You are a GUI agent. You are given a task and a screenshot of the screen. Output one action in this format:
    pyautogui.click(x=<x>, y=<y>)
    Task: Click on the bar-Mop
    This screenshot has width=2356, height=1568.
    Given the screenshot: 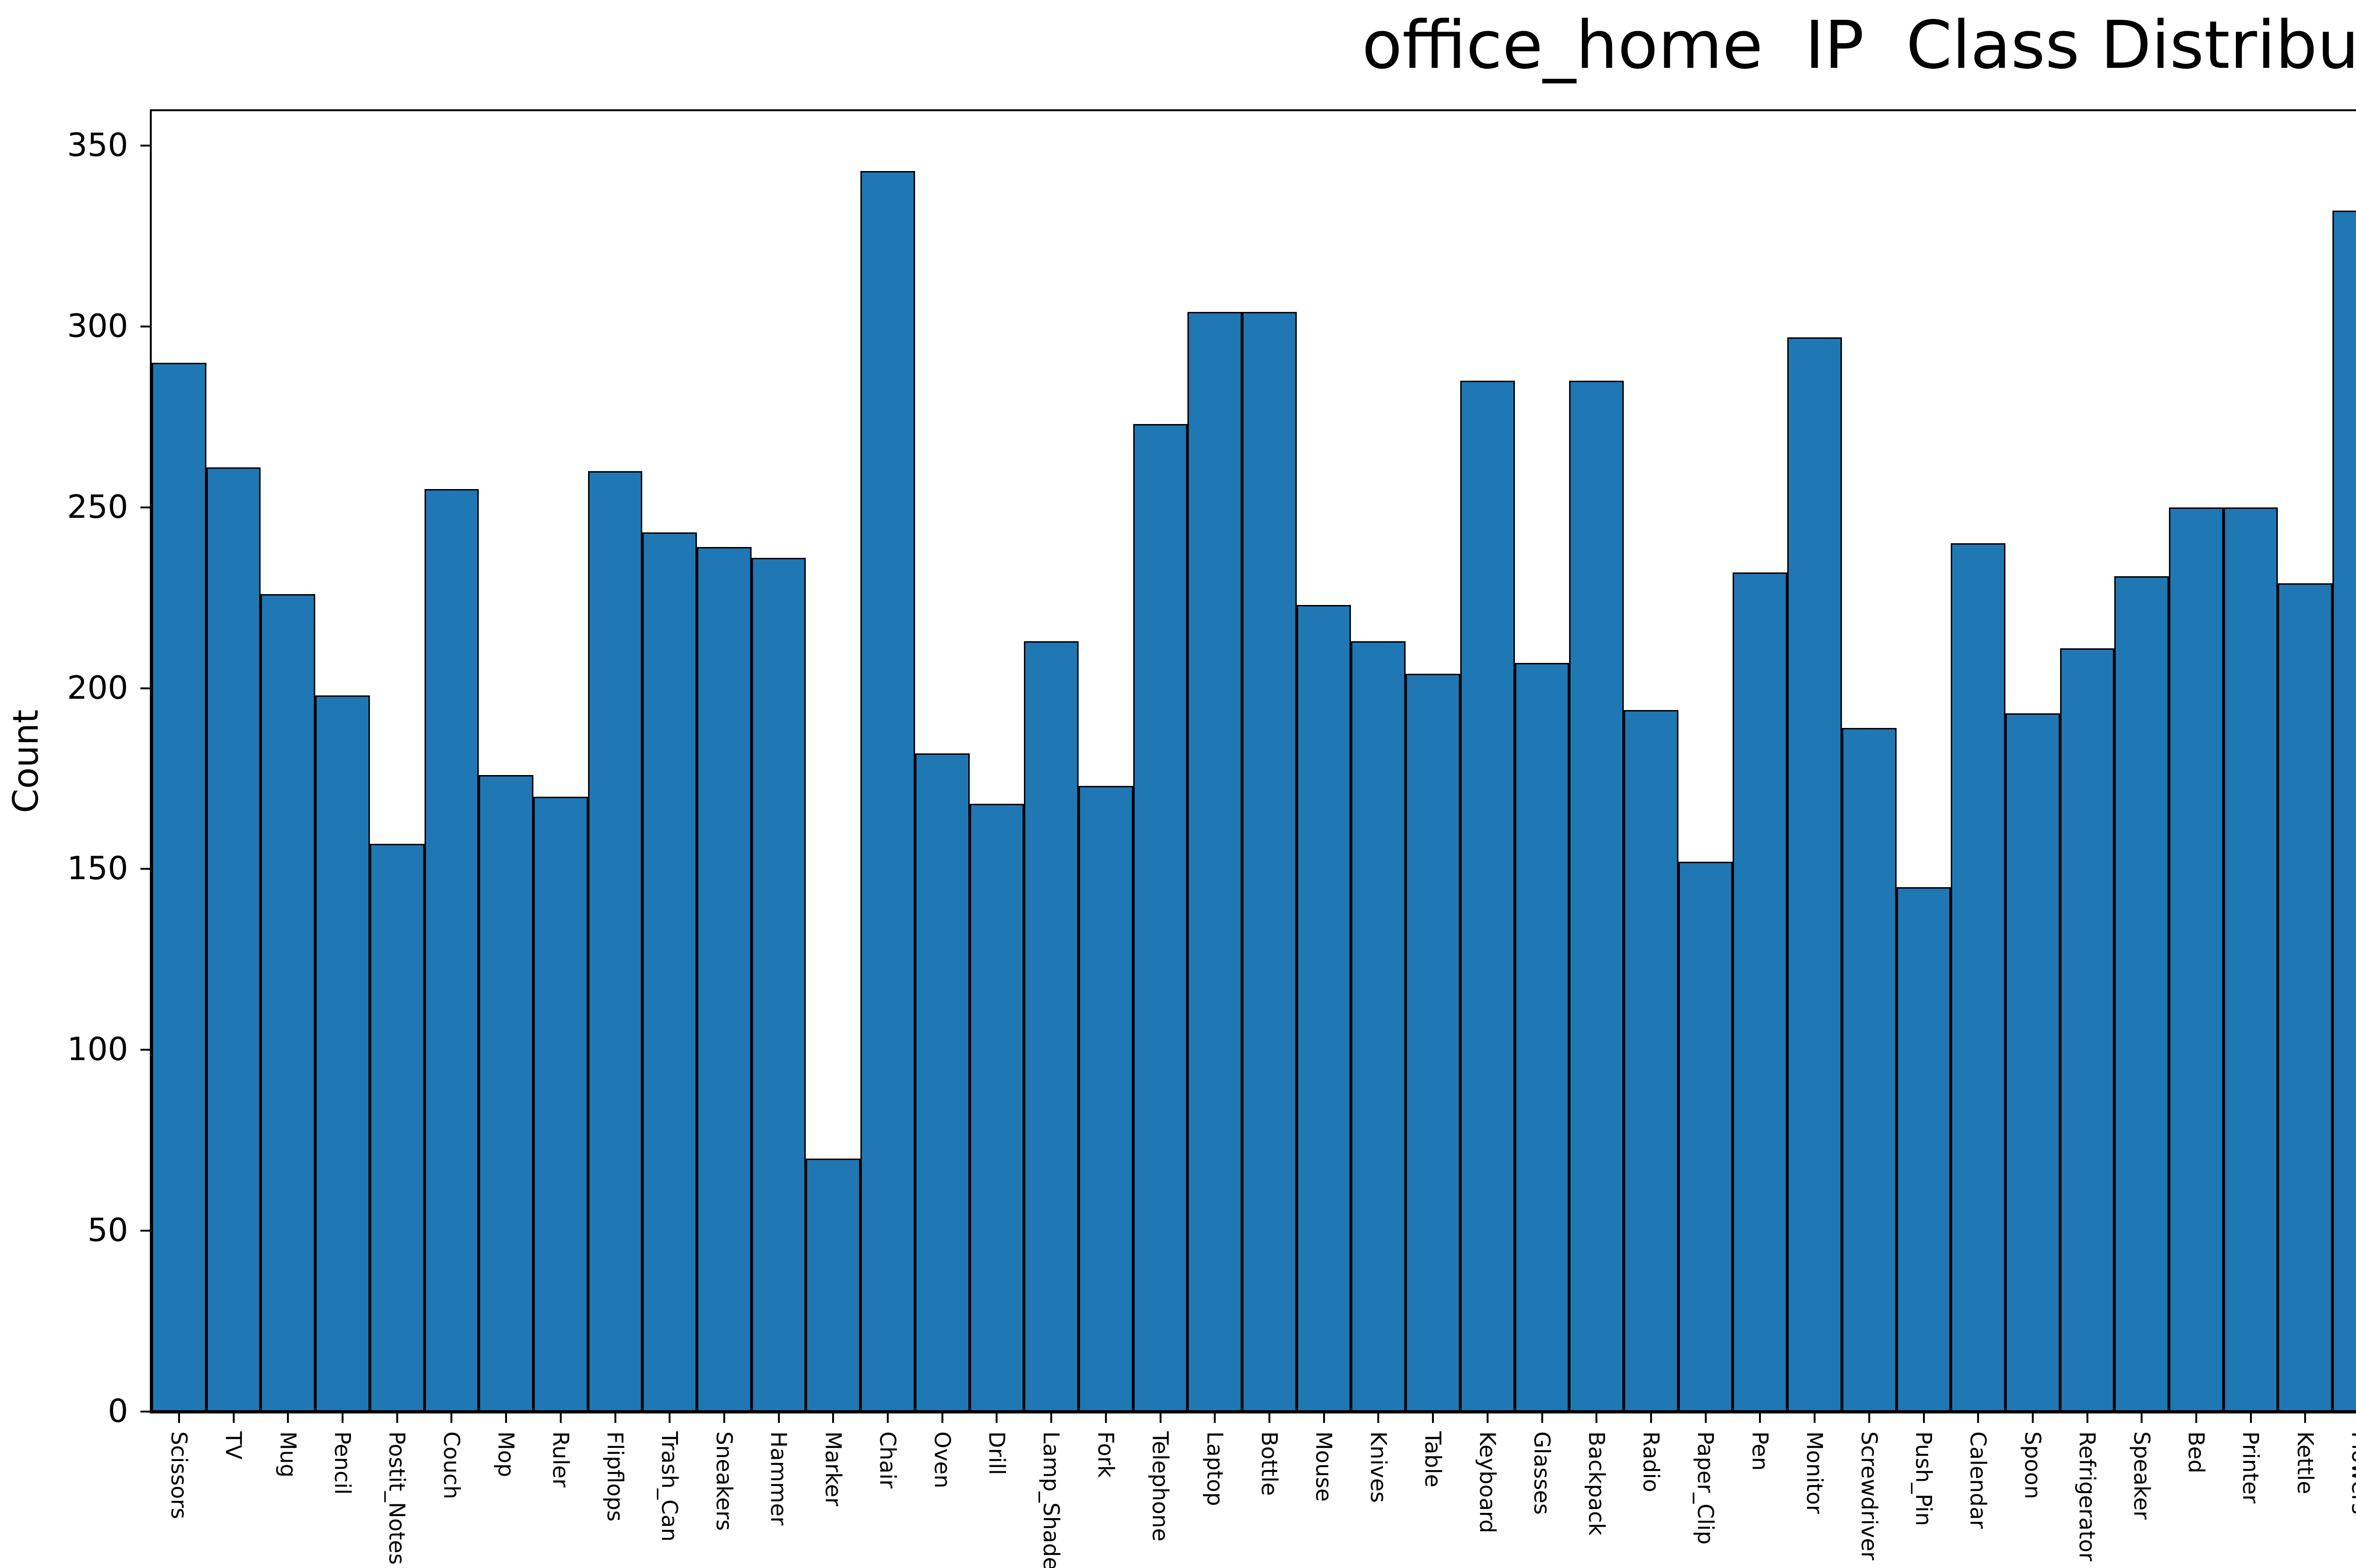 What is the action you would take?
    pyautogui.click(x=506, y=1093)
    